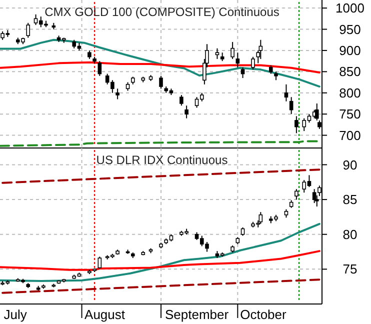  Describe the element at coordinates (350, 92) in the screenshot. I see `y-tick-label: 800` at that location.